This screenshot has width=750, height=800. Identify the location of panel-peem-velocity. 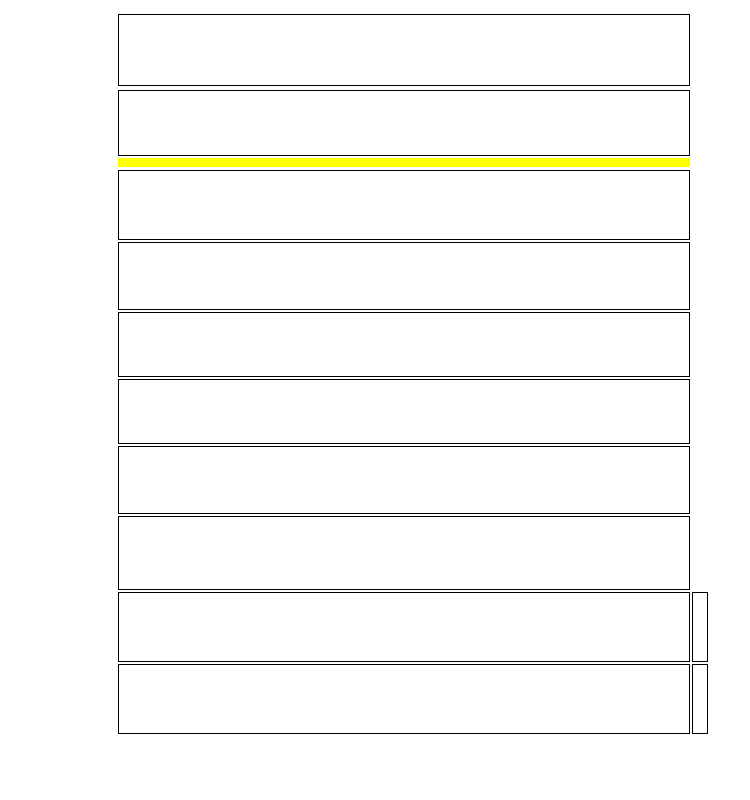
(404, 411).